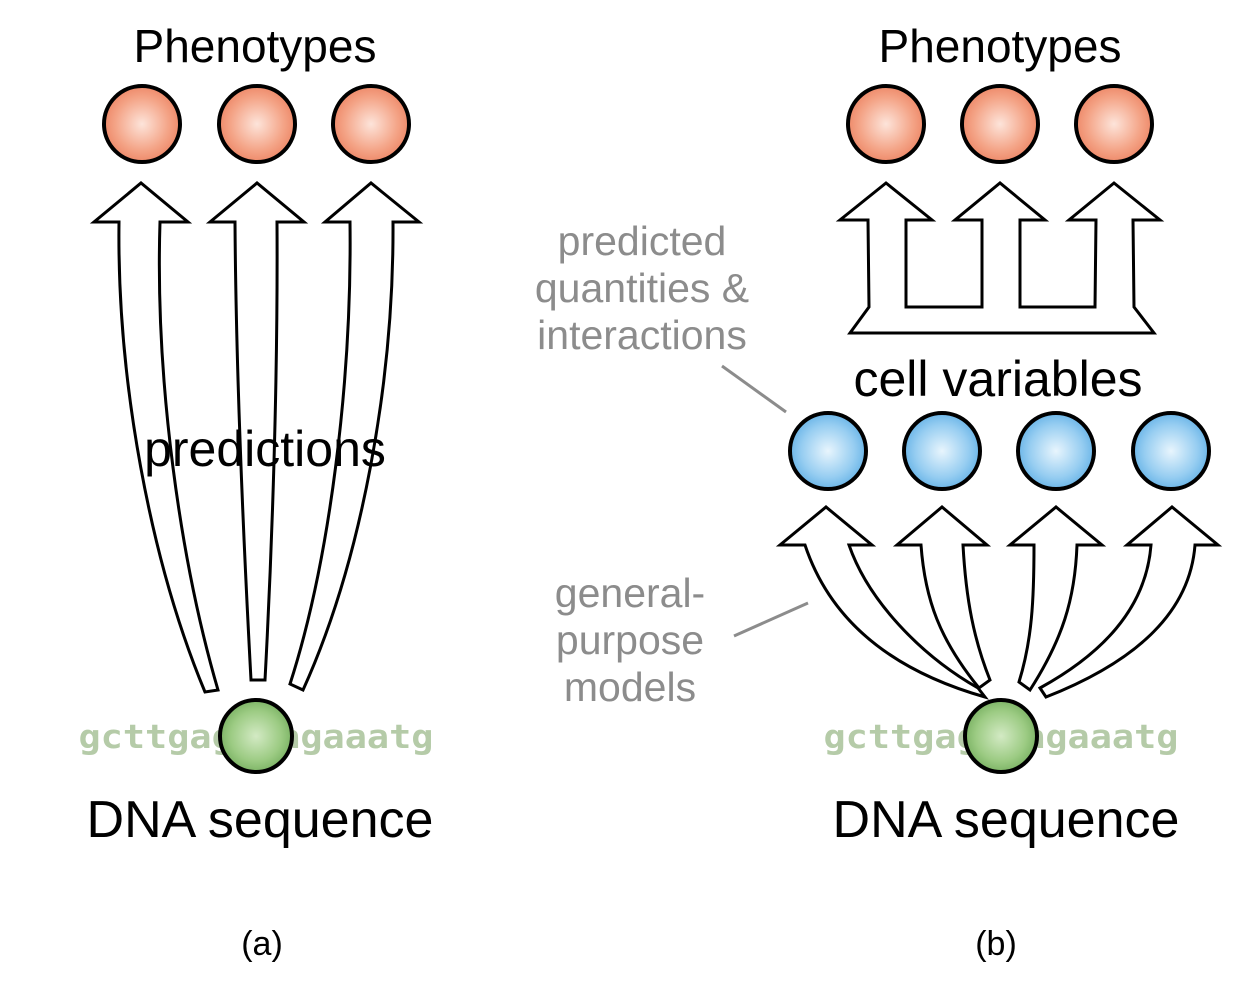 The height and width of the screenshot is (981, 1251). What do you see at coordinates (256, 736) in the screenshot?
I see `dna-node-a` at bounding box center [256, 736].